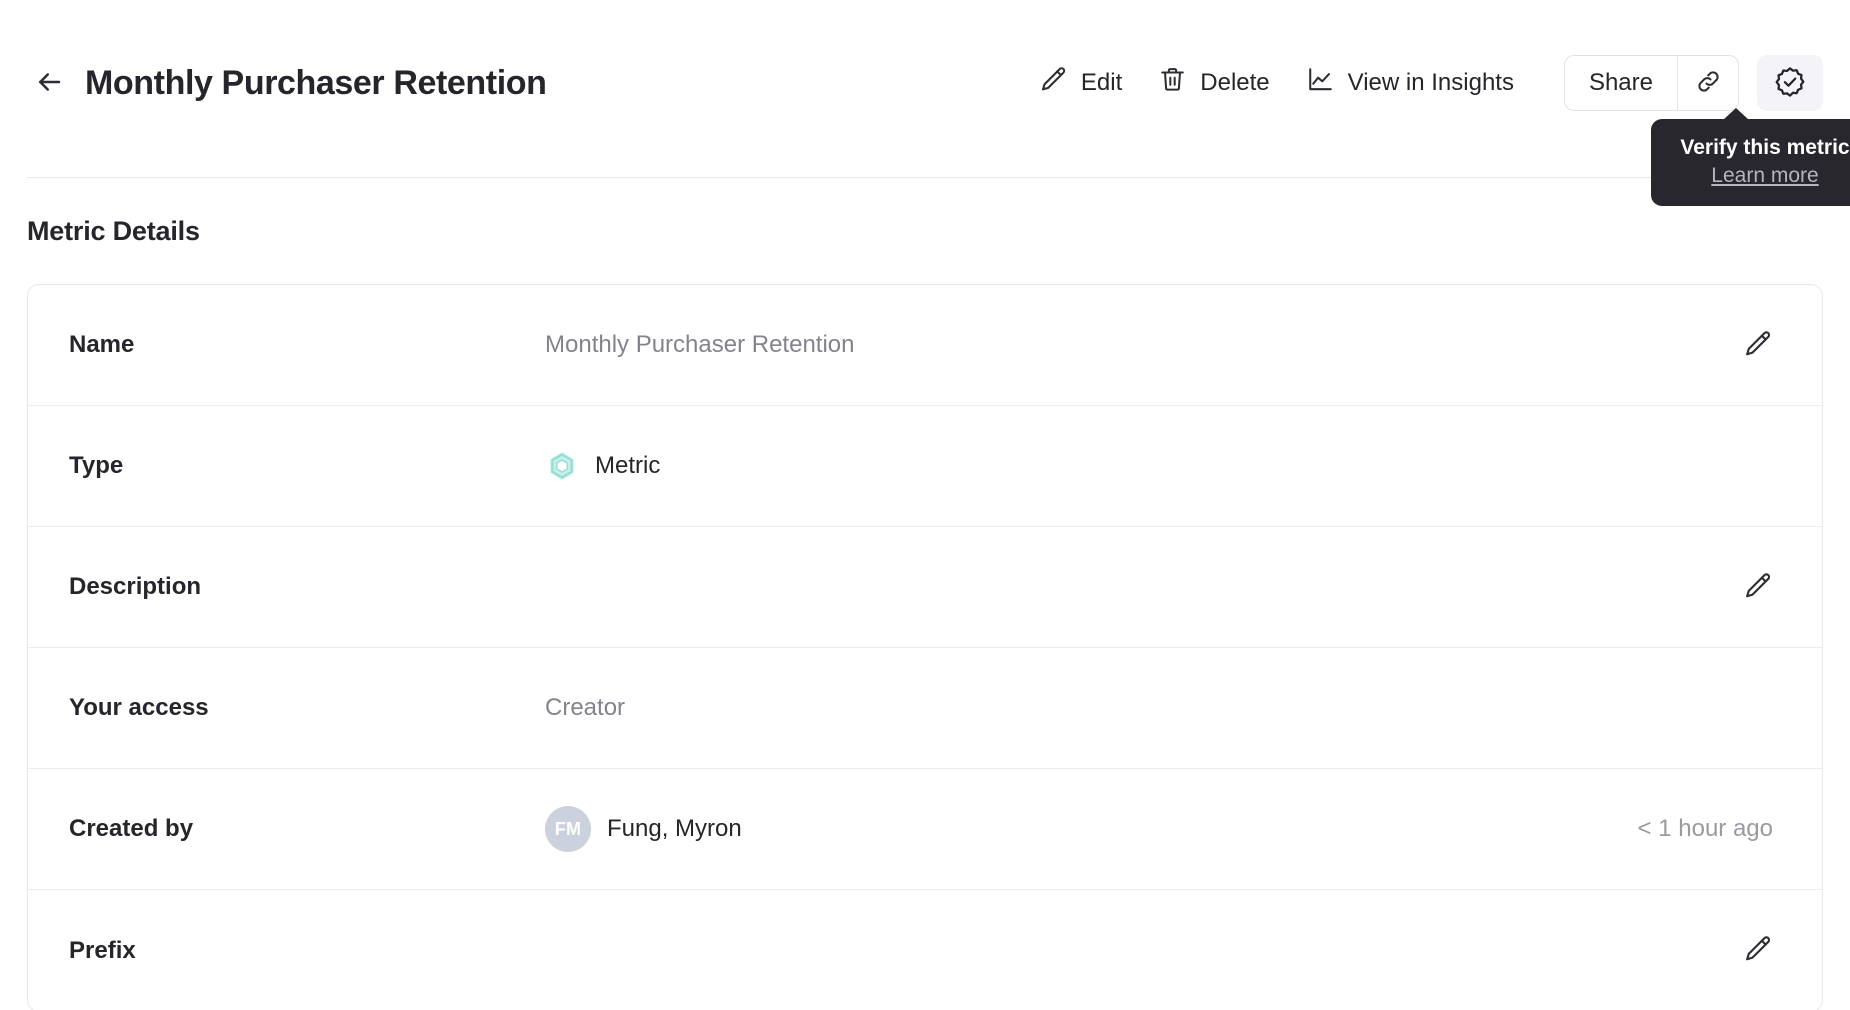 This screenshot has width=1850, height=1010. What do you see at coordinates (131, 828) in the screenshot?
I see `row-label: Created by` at bounding box center [131, 828].